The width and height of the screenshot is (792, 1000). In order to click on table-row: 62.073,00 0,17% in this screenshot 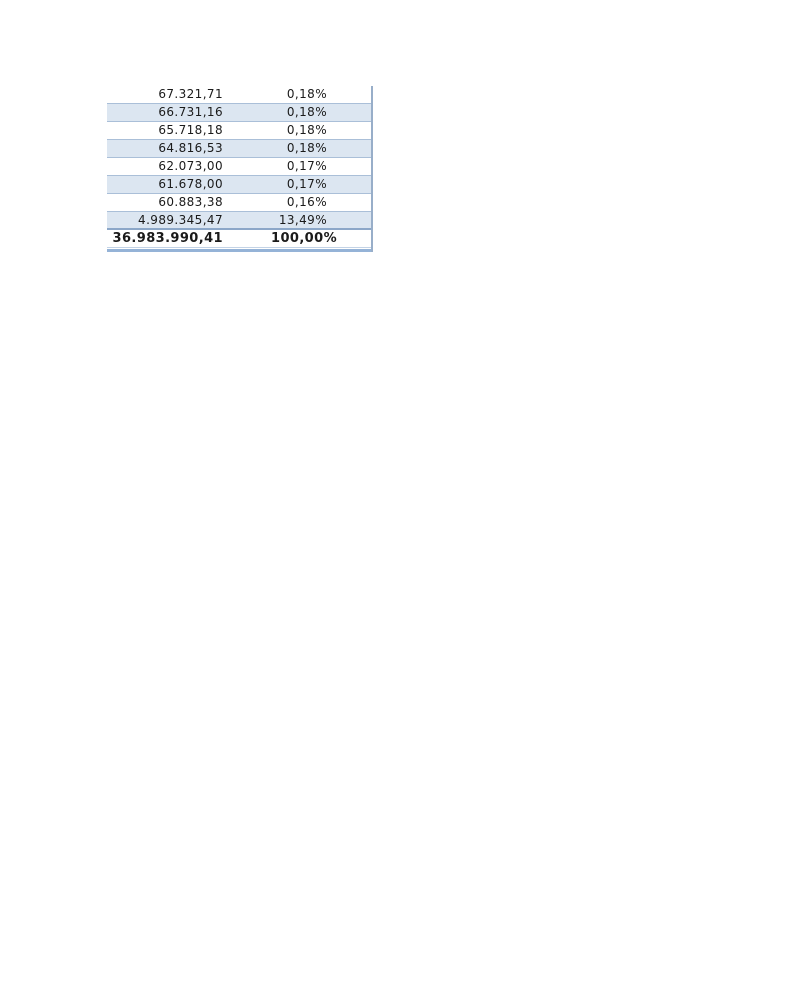, I will do `click(239, 167)`.